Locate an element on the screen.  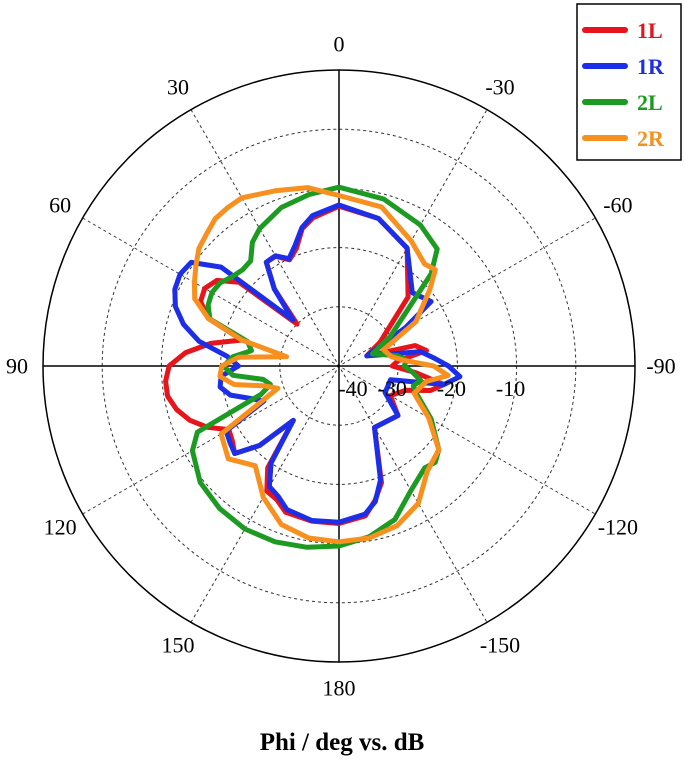
legend-label-2L: 2L is located at coordinates (650, 102).